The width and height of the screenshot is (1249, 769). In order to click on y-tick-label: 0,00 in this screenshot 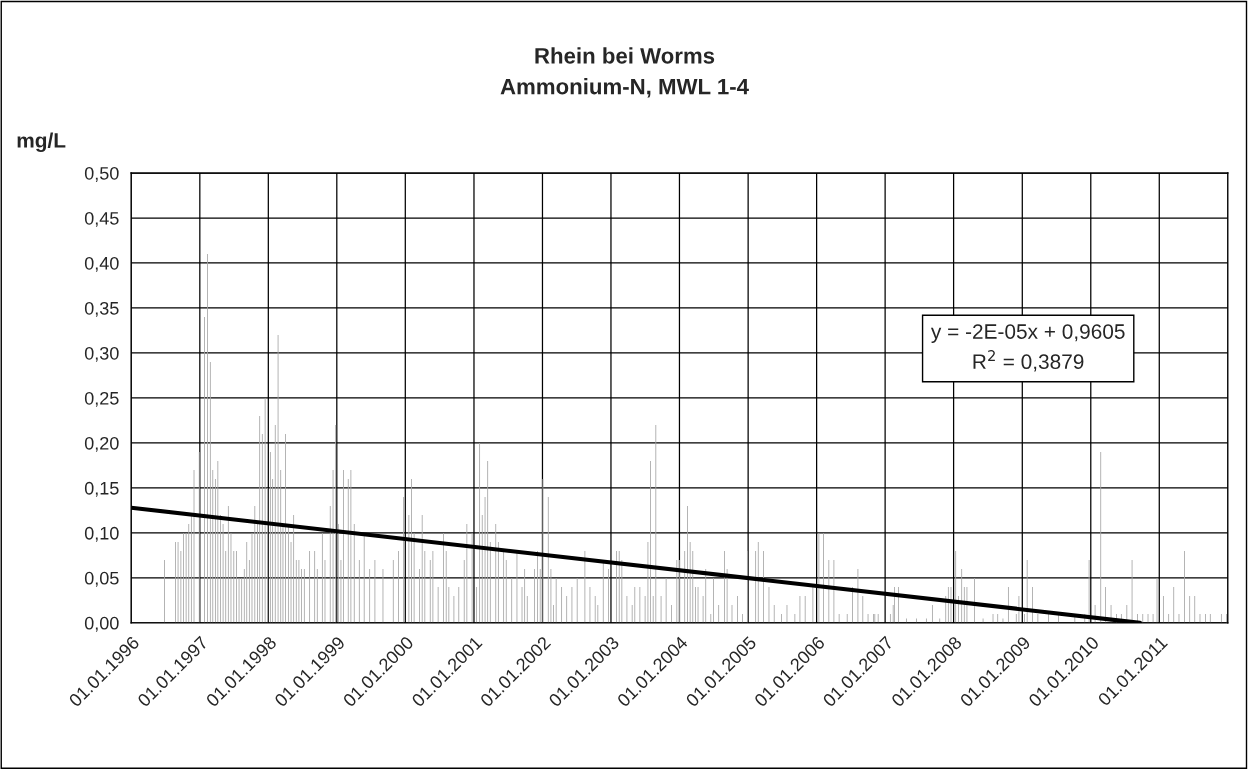, I will do `click(101, 624)`.